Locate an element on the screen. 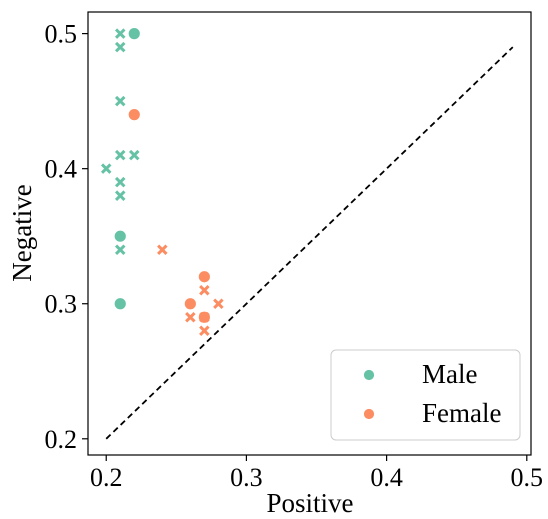 The height and width of the screenshot is (519, 548). x-tick-label: 0.3 is located at coordinates (246, 477).